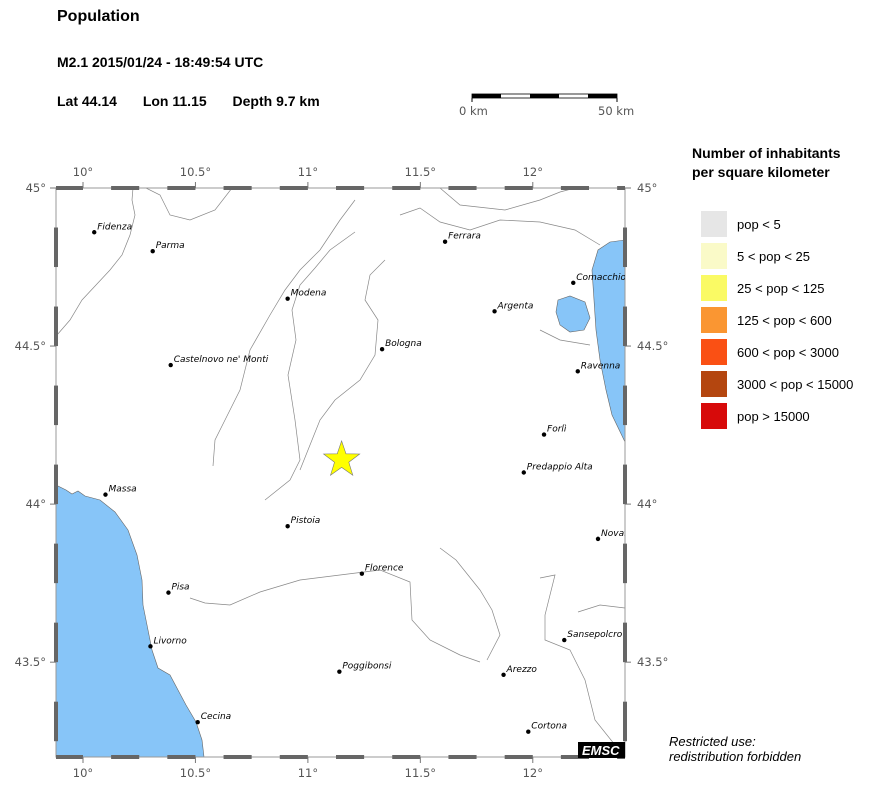  What do you see at coordinates (652, 346) in the screenshot?
I see `lat-tick-label: 44.5°` at bounding box center [652, 346].